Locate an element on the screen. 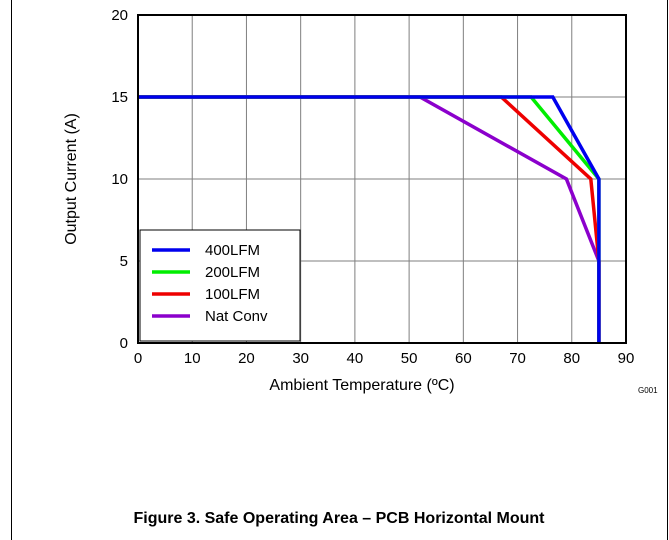 The width and height of the screenshot is (669, 540). legend: 400LFM 200LFM 100LFM Nat Conv is located at coordinates (220, 285).